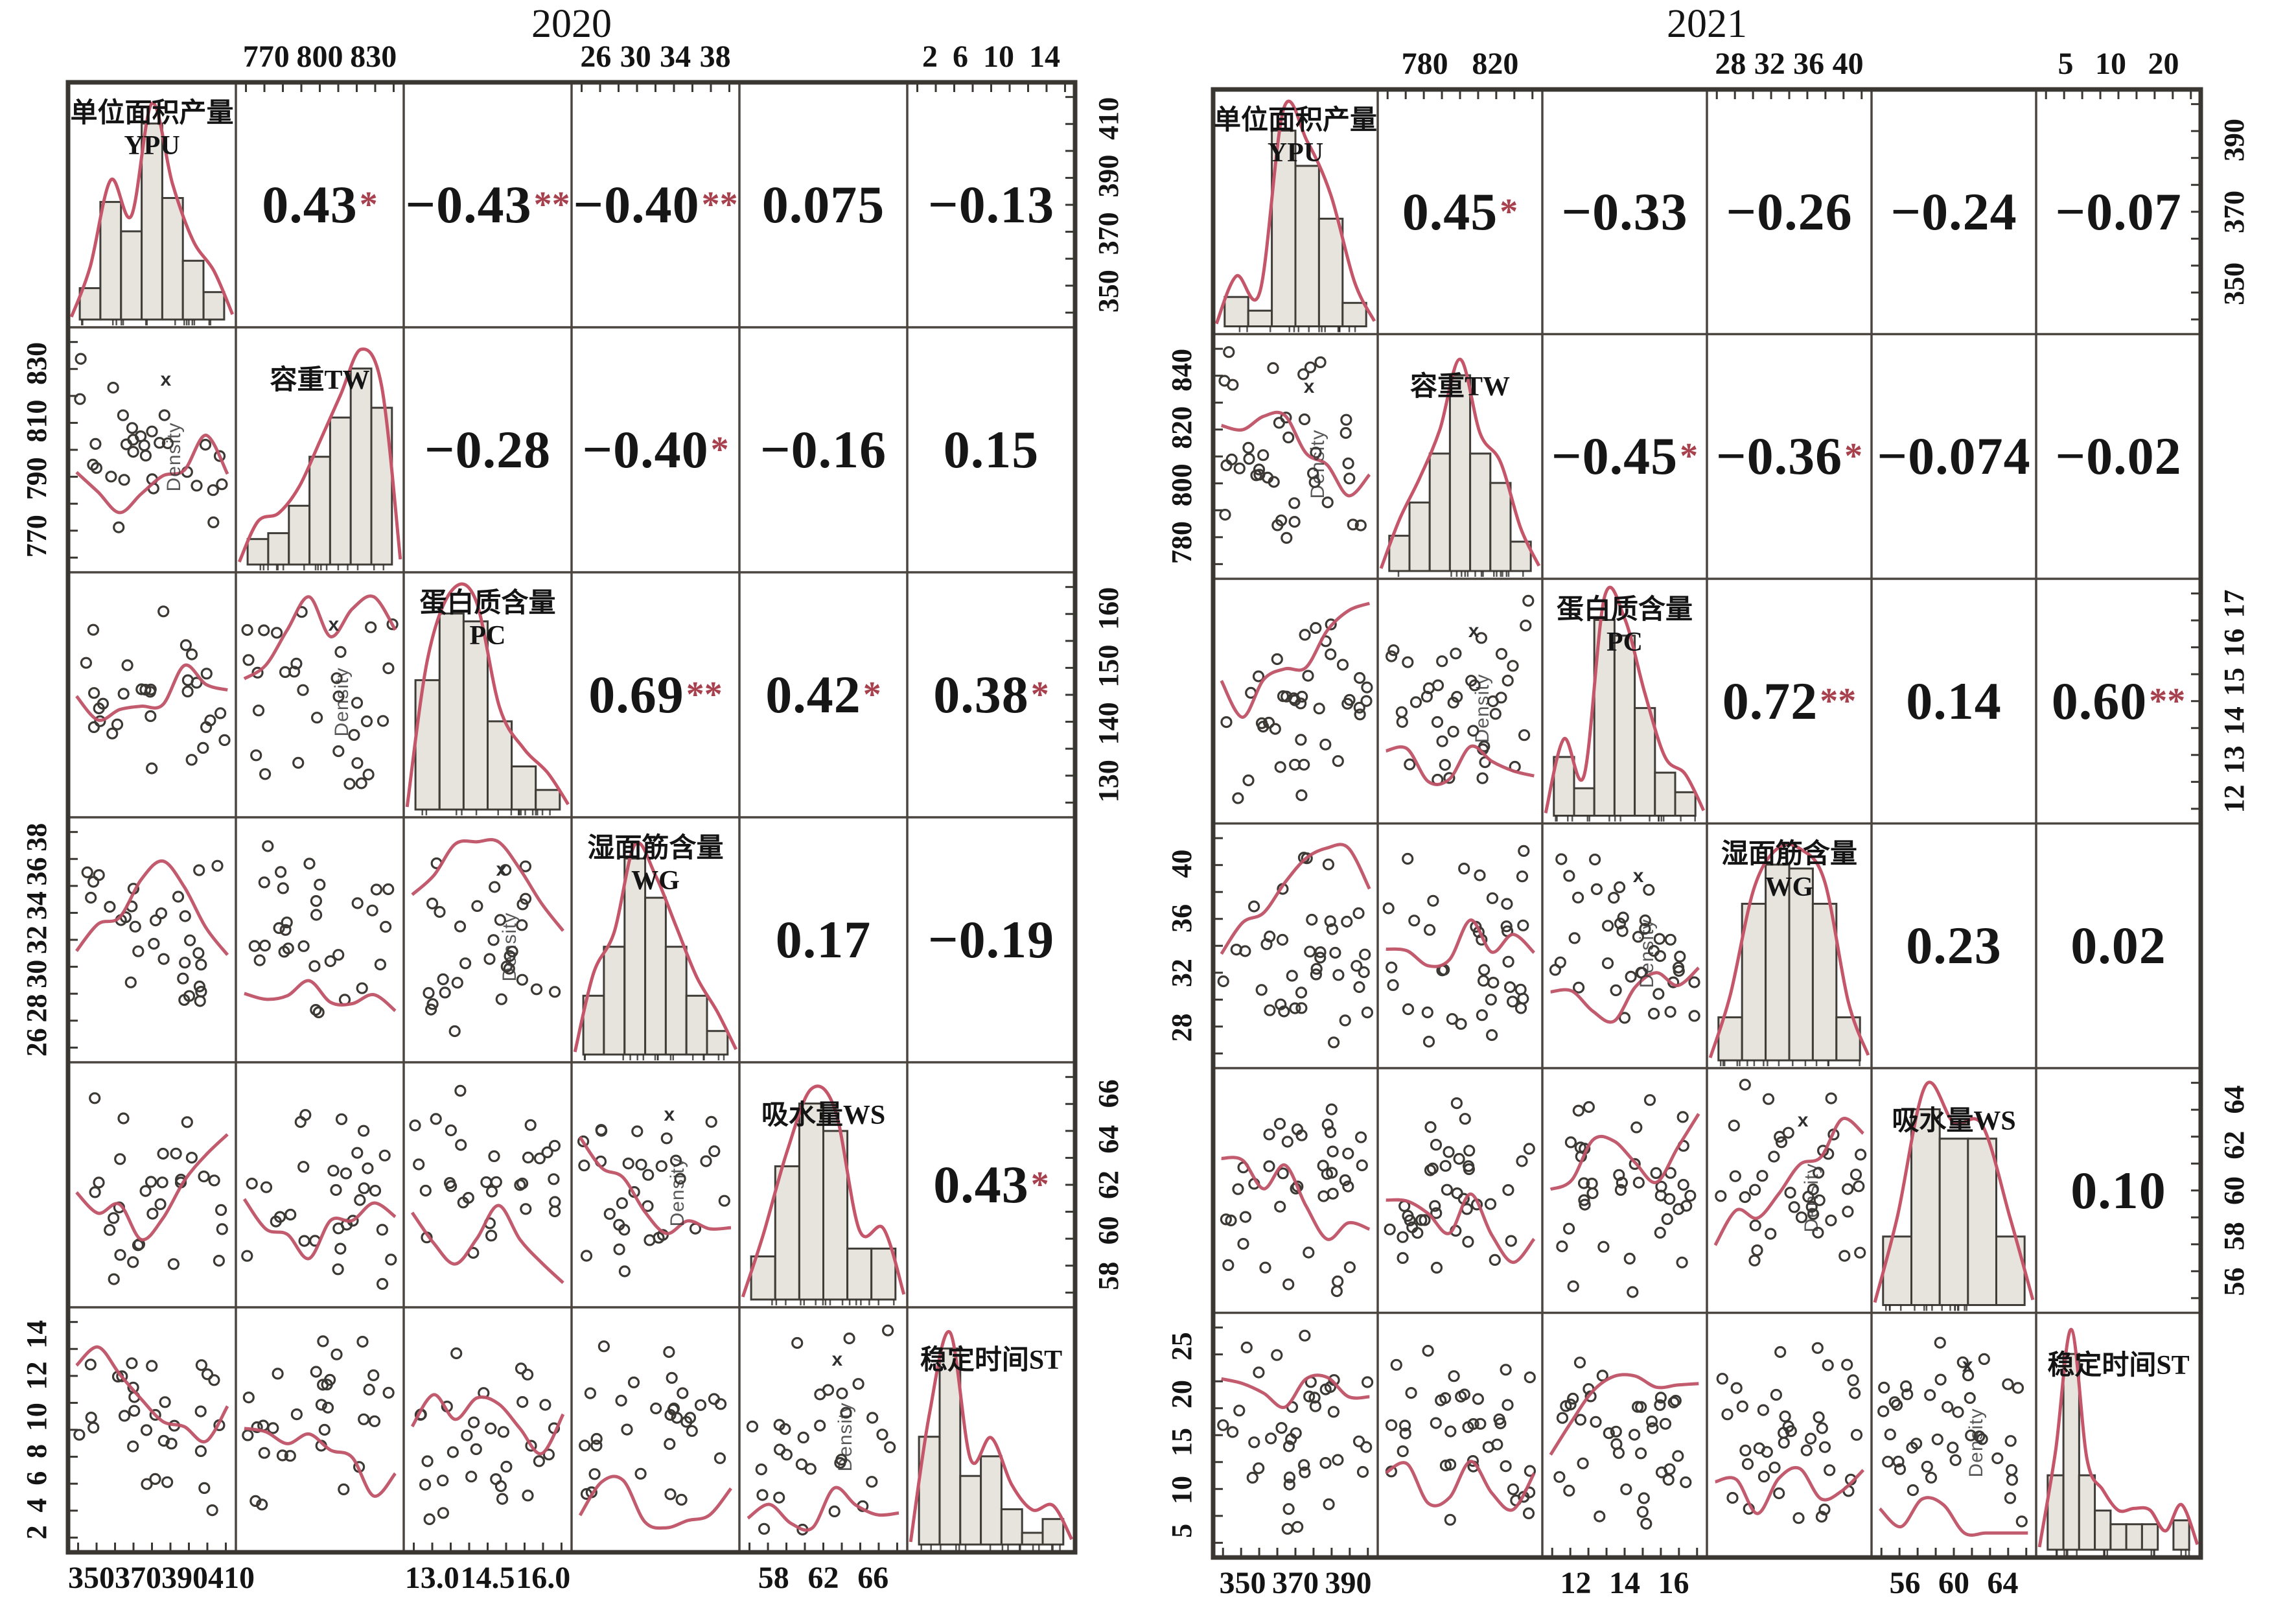 The height and width of the screenshot is (1621, 2296). What do you see at coordinates (1181, 946) in the screenshot?
I see `axis-labels-left-row4: 28 32 36 40` at bounding box center [1181, 946].